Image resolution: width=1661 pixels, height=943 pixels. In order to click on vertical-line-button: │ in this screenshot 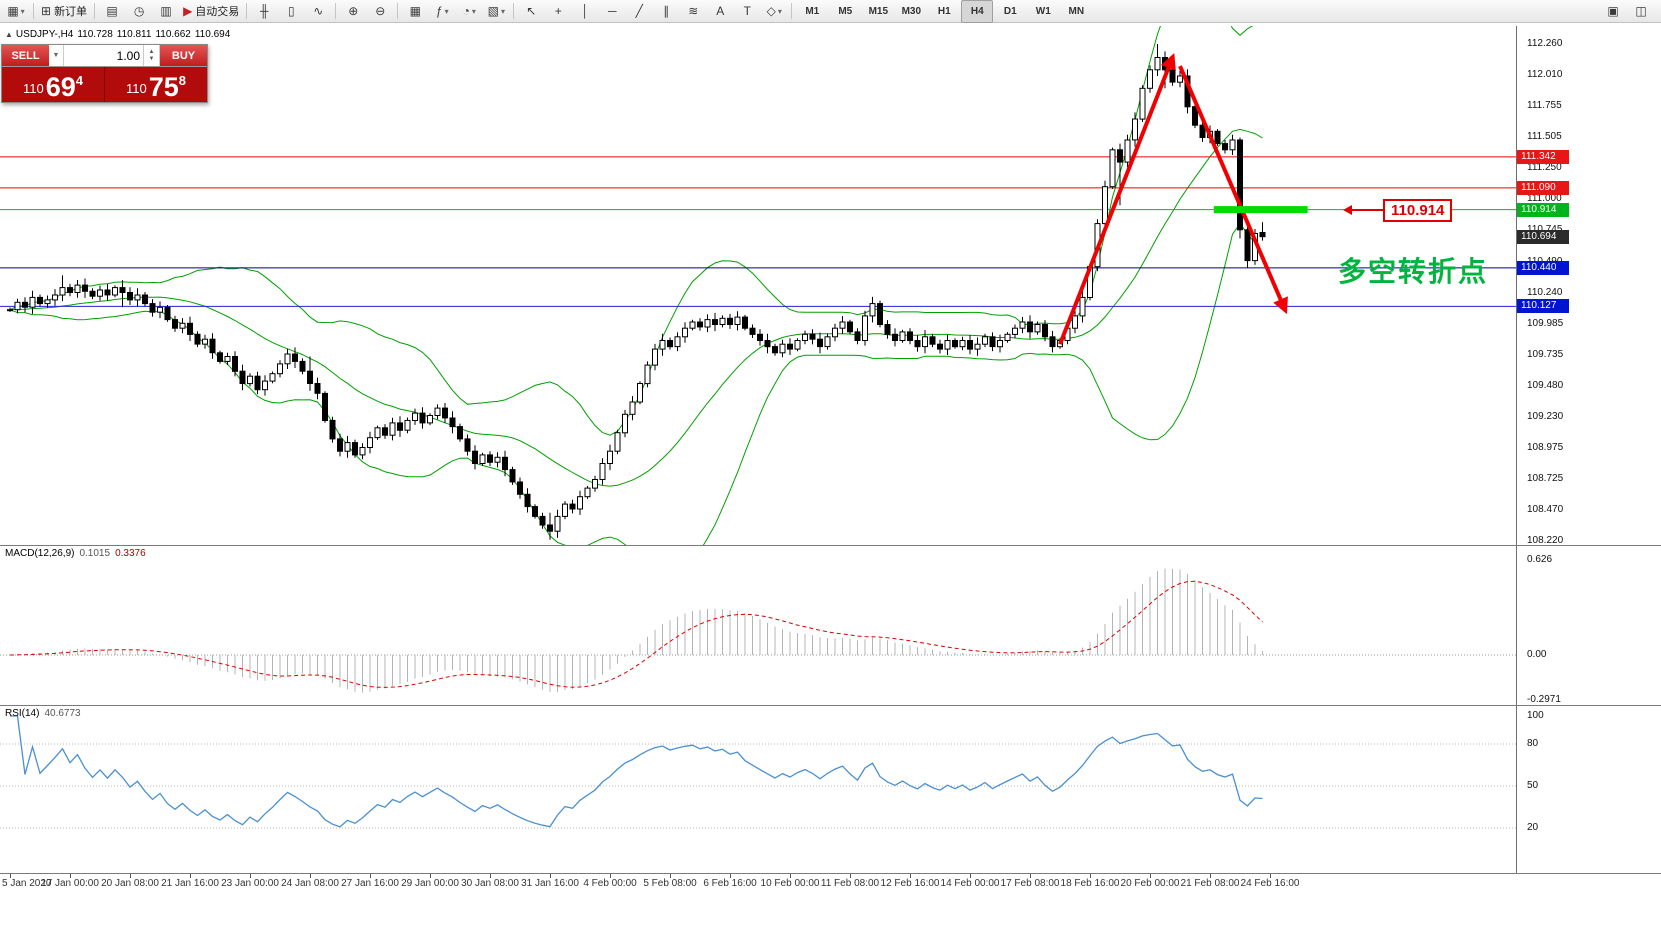, I will do `click(585, 11)`.